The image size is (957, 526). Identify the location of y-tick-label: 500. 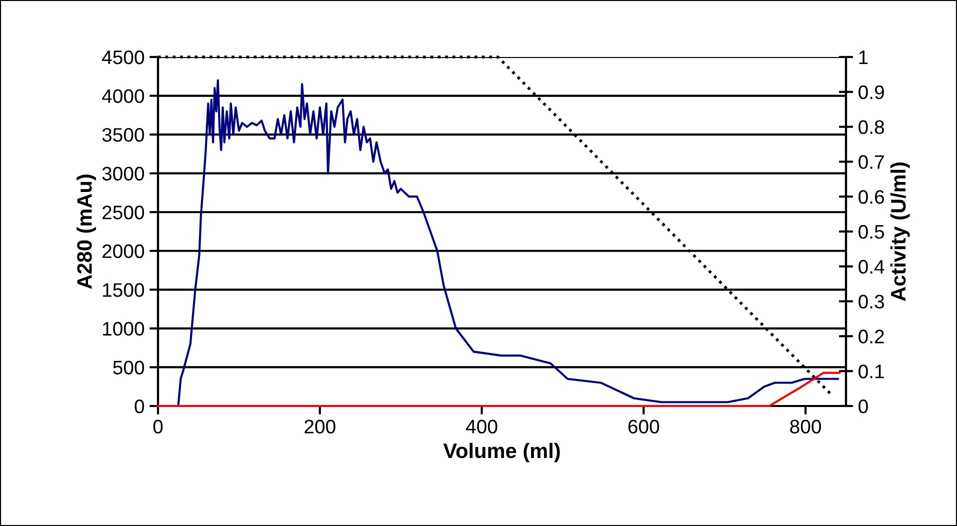
(128, 367).